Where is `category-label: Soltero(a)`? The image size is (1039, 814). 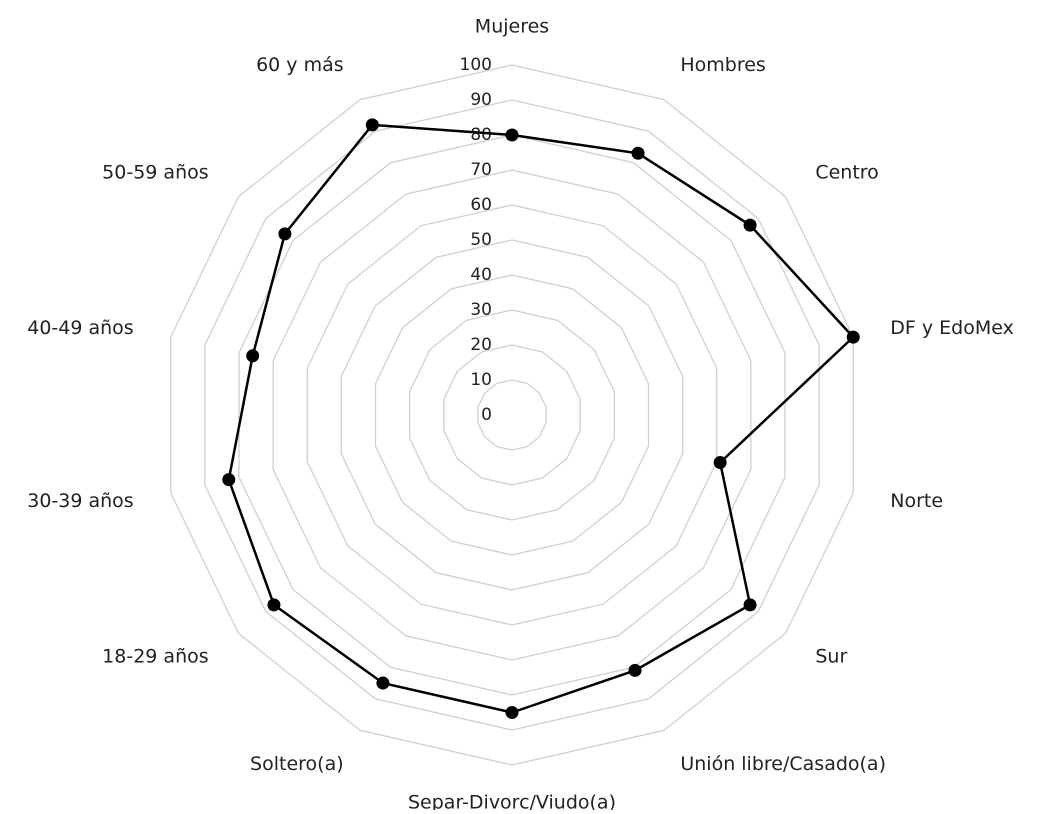 category-label: Soltero(a) is located at coordinates (297, 764).